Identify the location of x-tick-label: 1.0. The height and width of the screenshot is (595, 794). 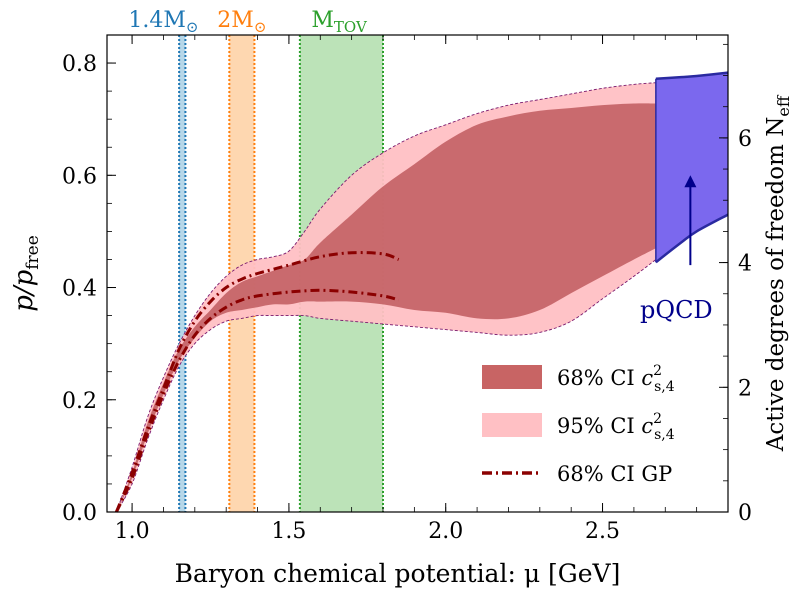
(132, 531).